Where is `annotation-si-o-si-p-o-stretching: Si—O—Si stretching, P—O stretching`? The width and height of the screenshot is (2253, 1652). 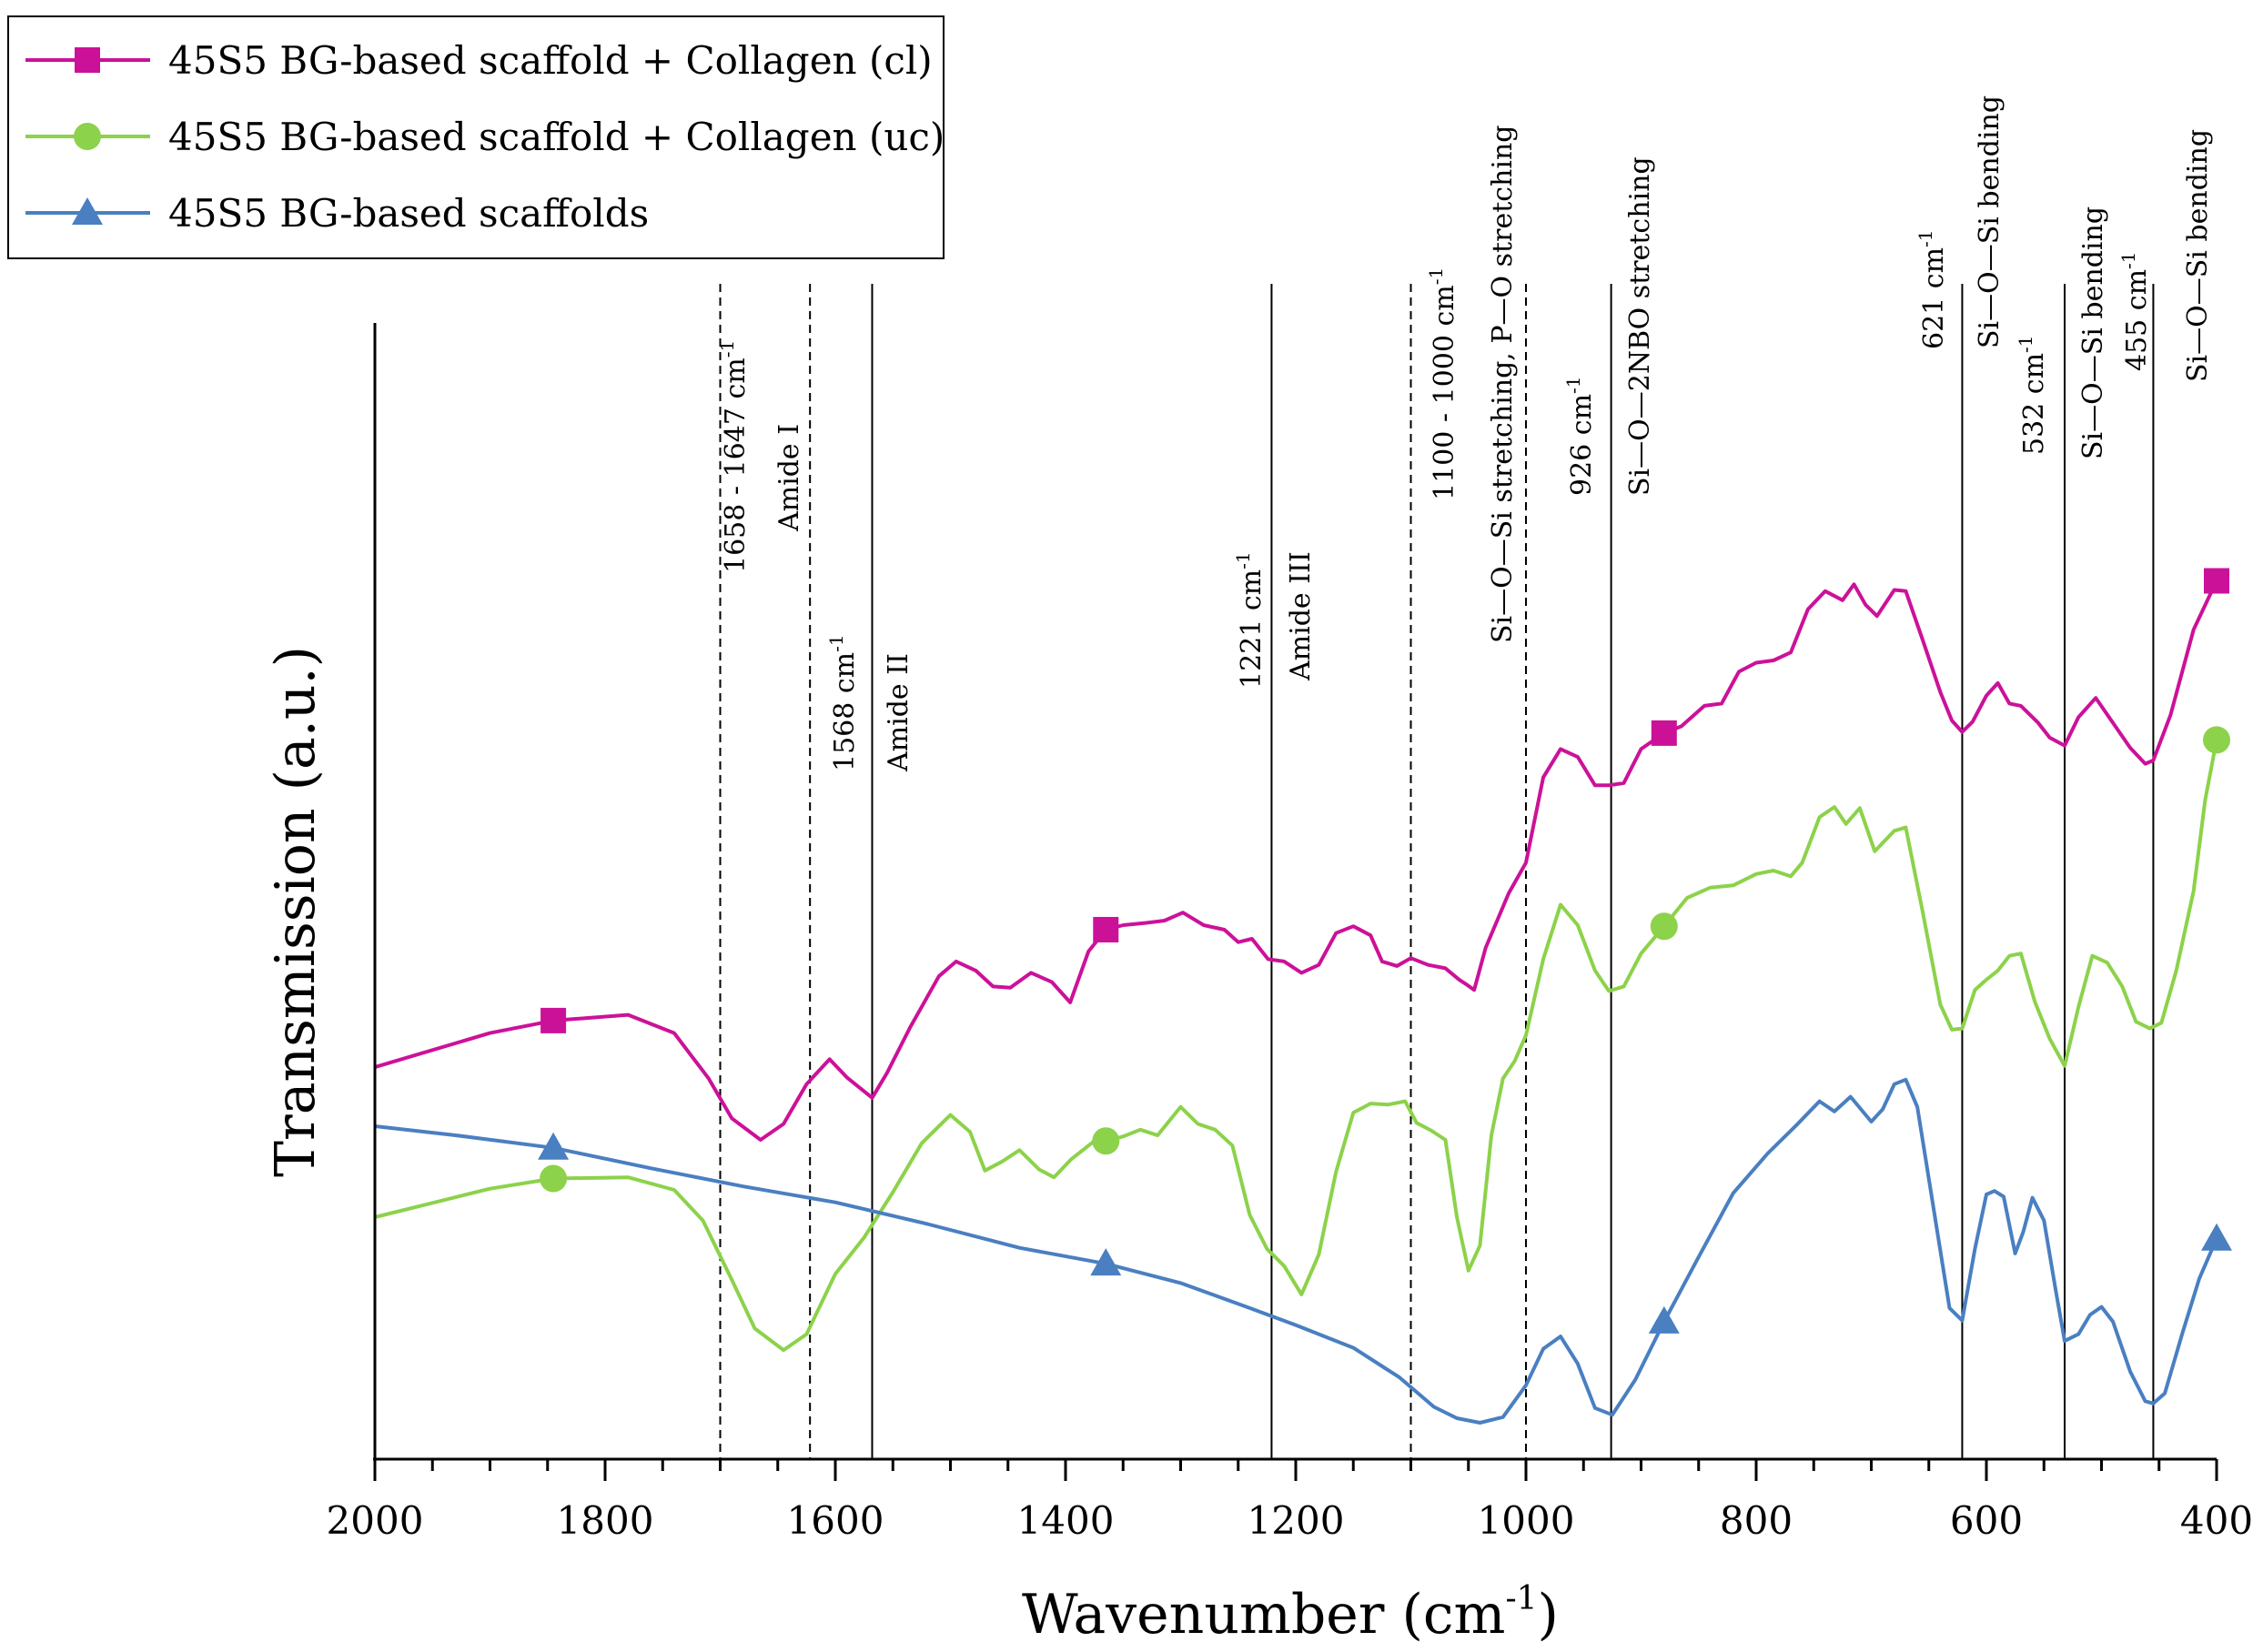 annotation-si-o-si-p-o-stretching: Si—O—Si stretching, P—O stretching is located at coordinates (1503, 384).